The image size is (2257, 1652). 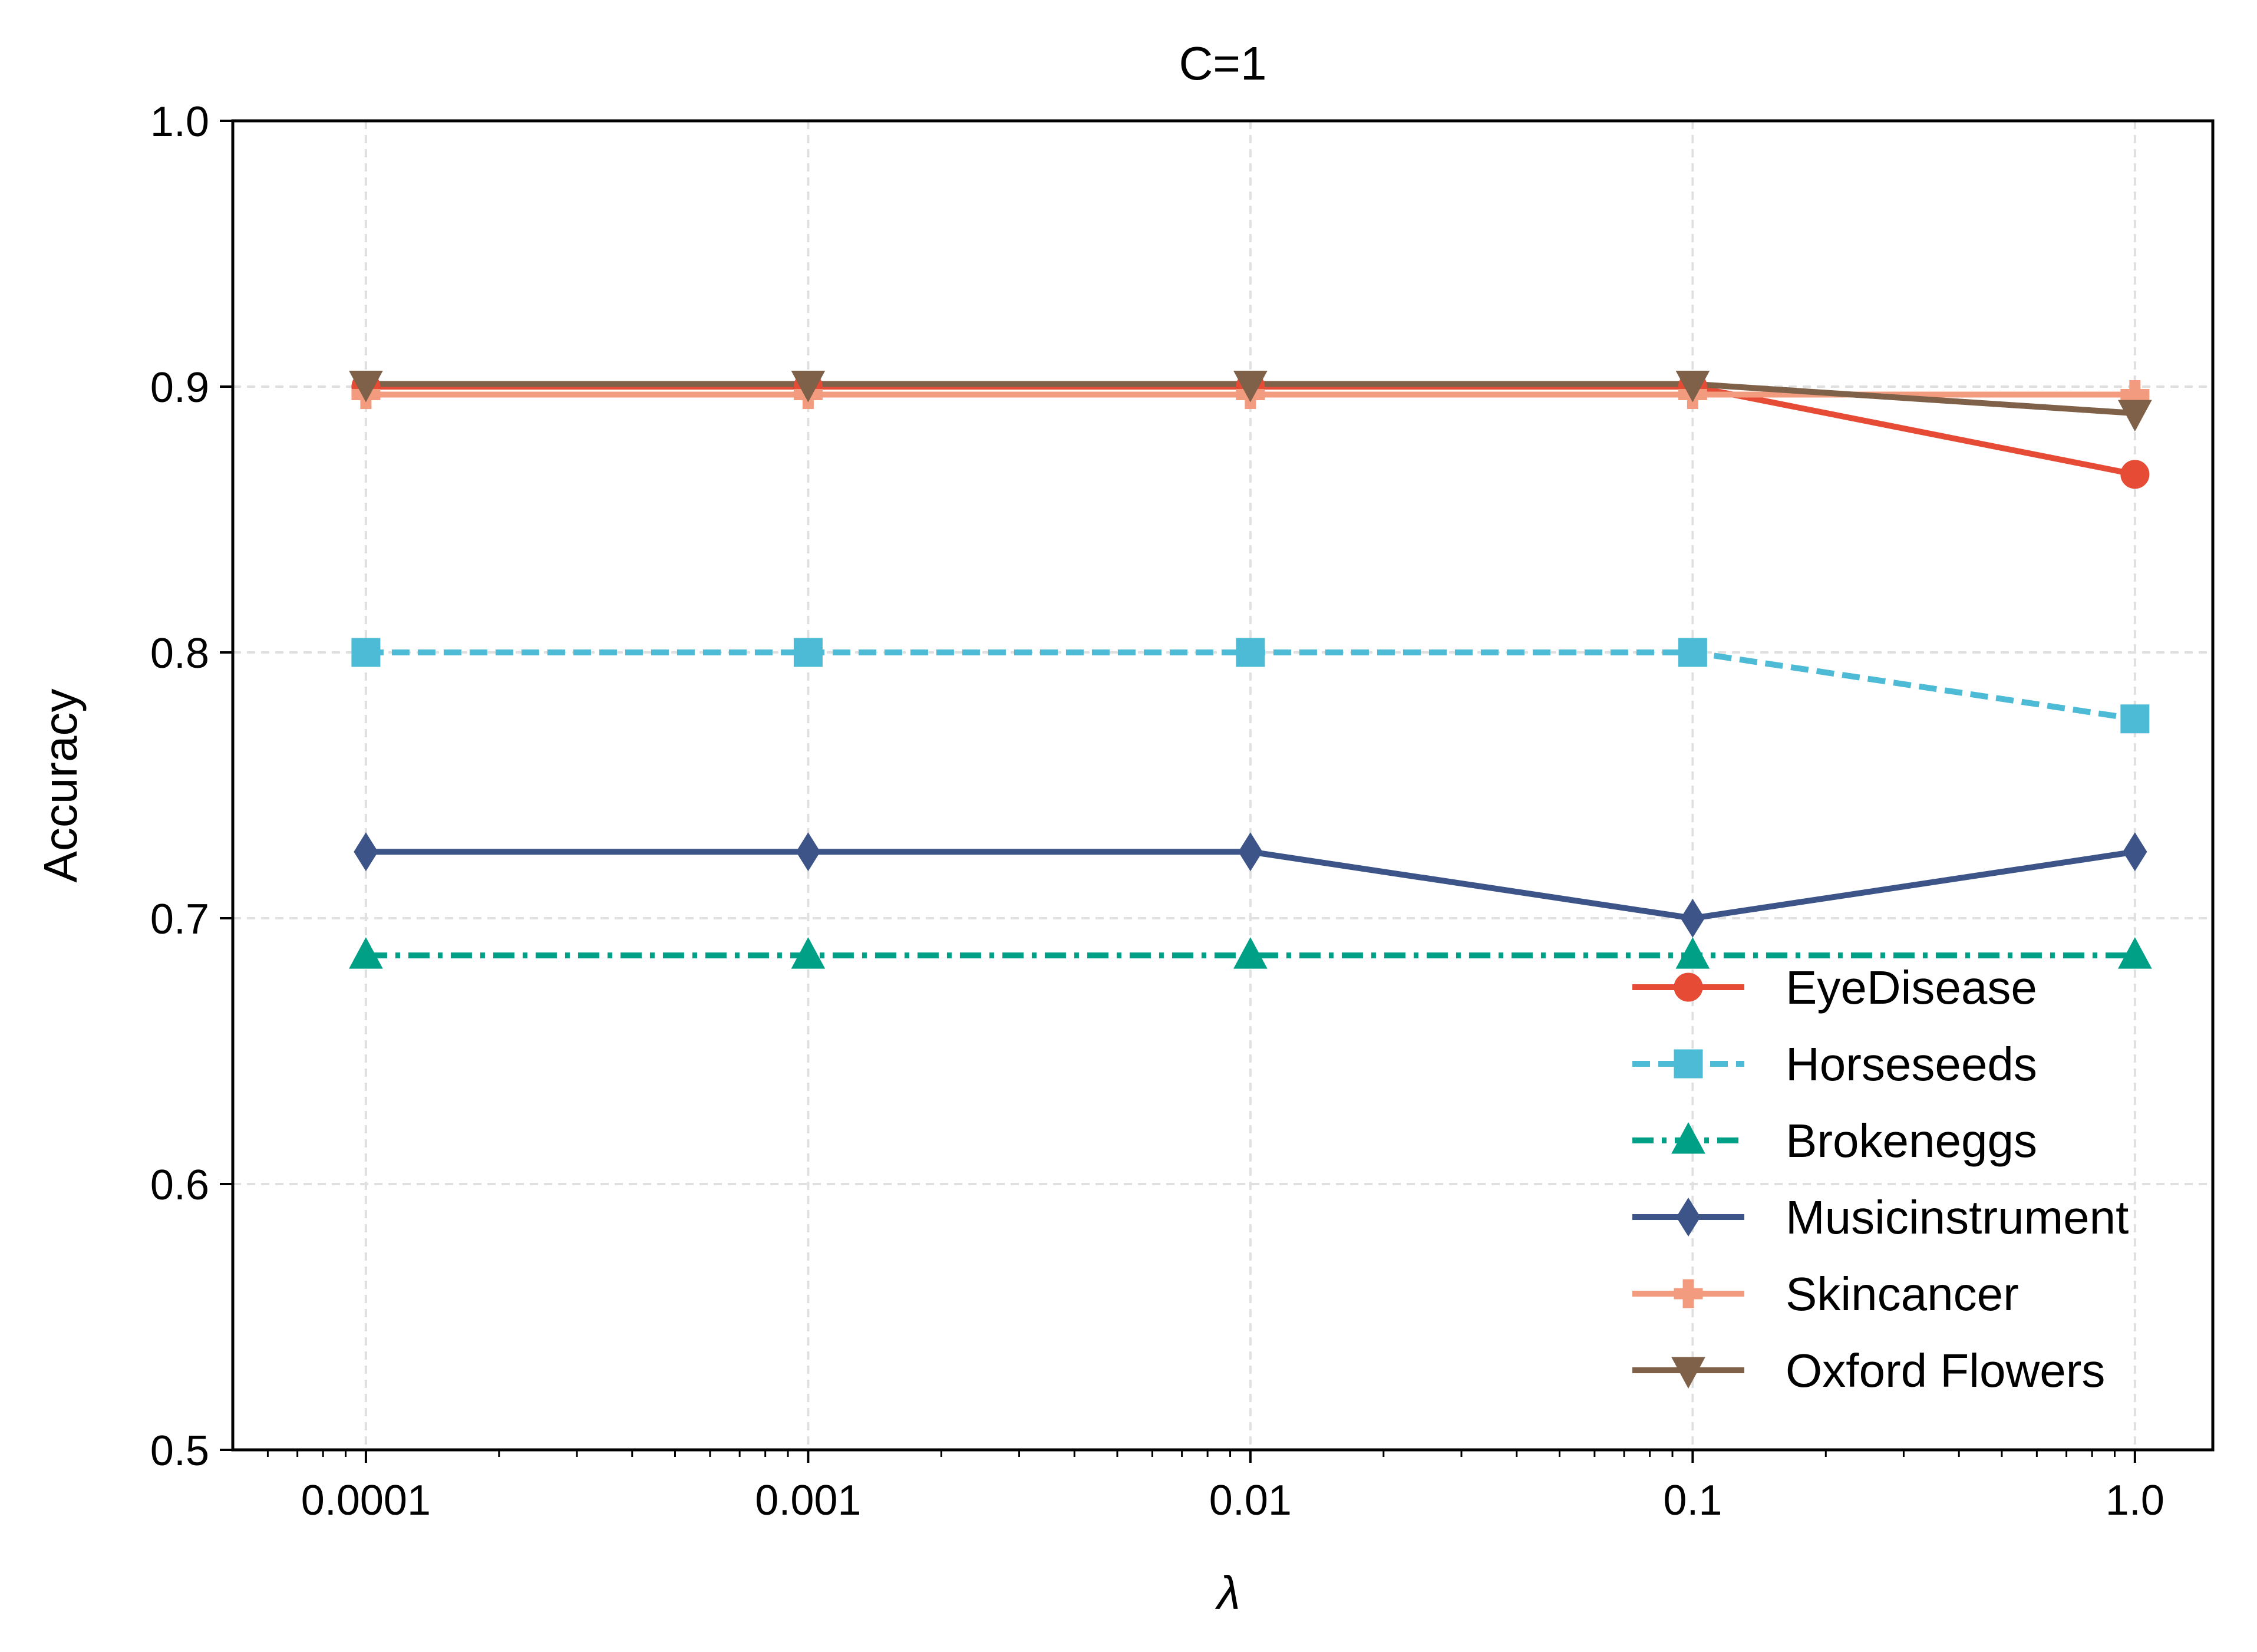 I want to click on y-tick-label: 1.0, so click(x=180, y=122).